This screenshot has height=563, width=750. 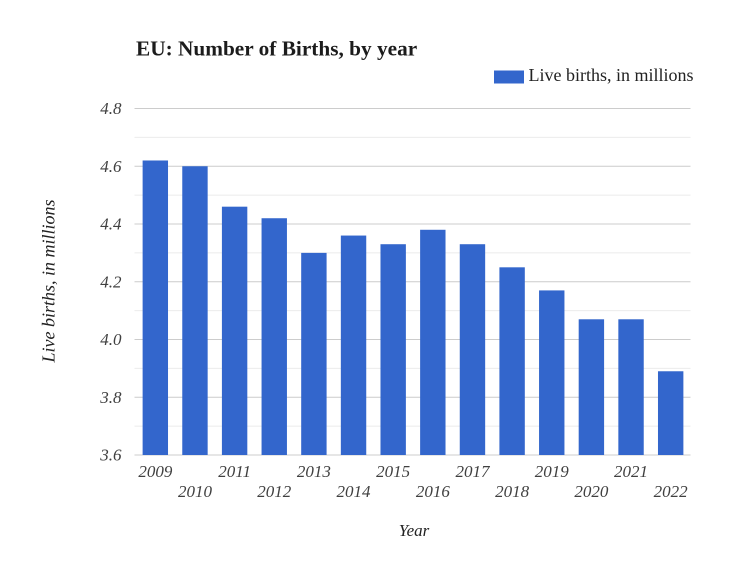 I want to click on svg-text: Year, so click(x=414, y=530).